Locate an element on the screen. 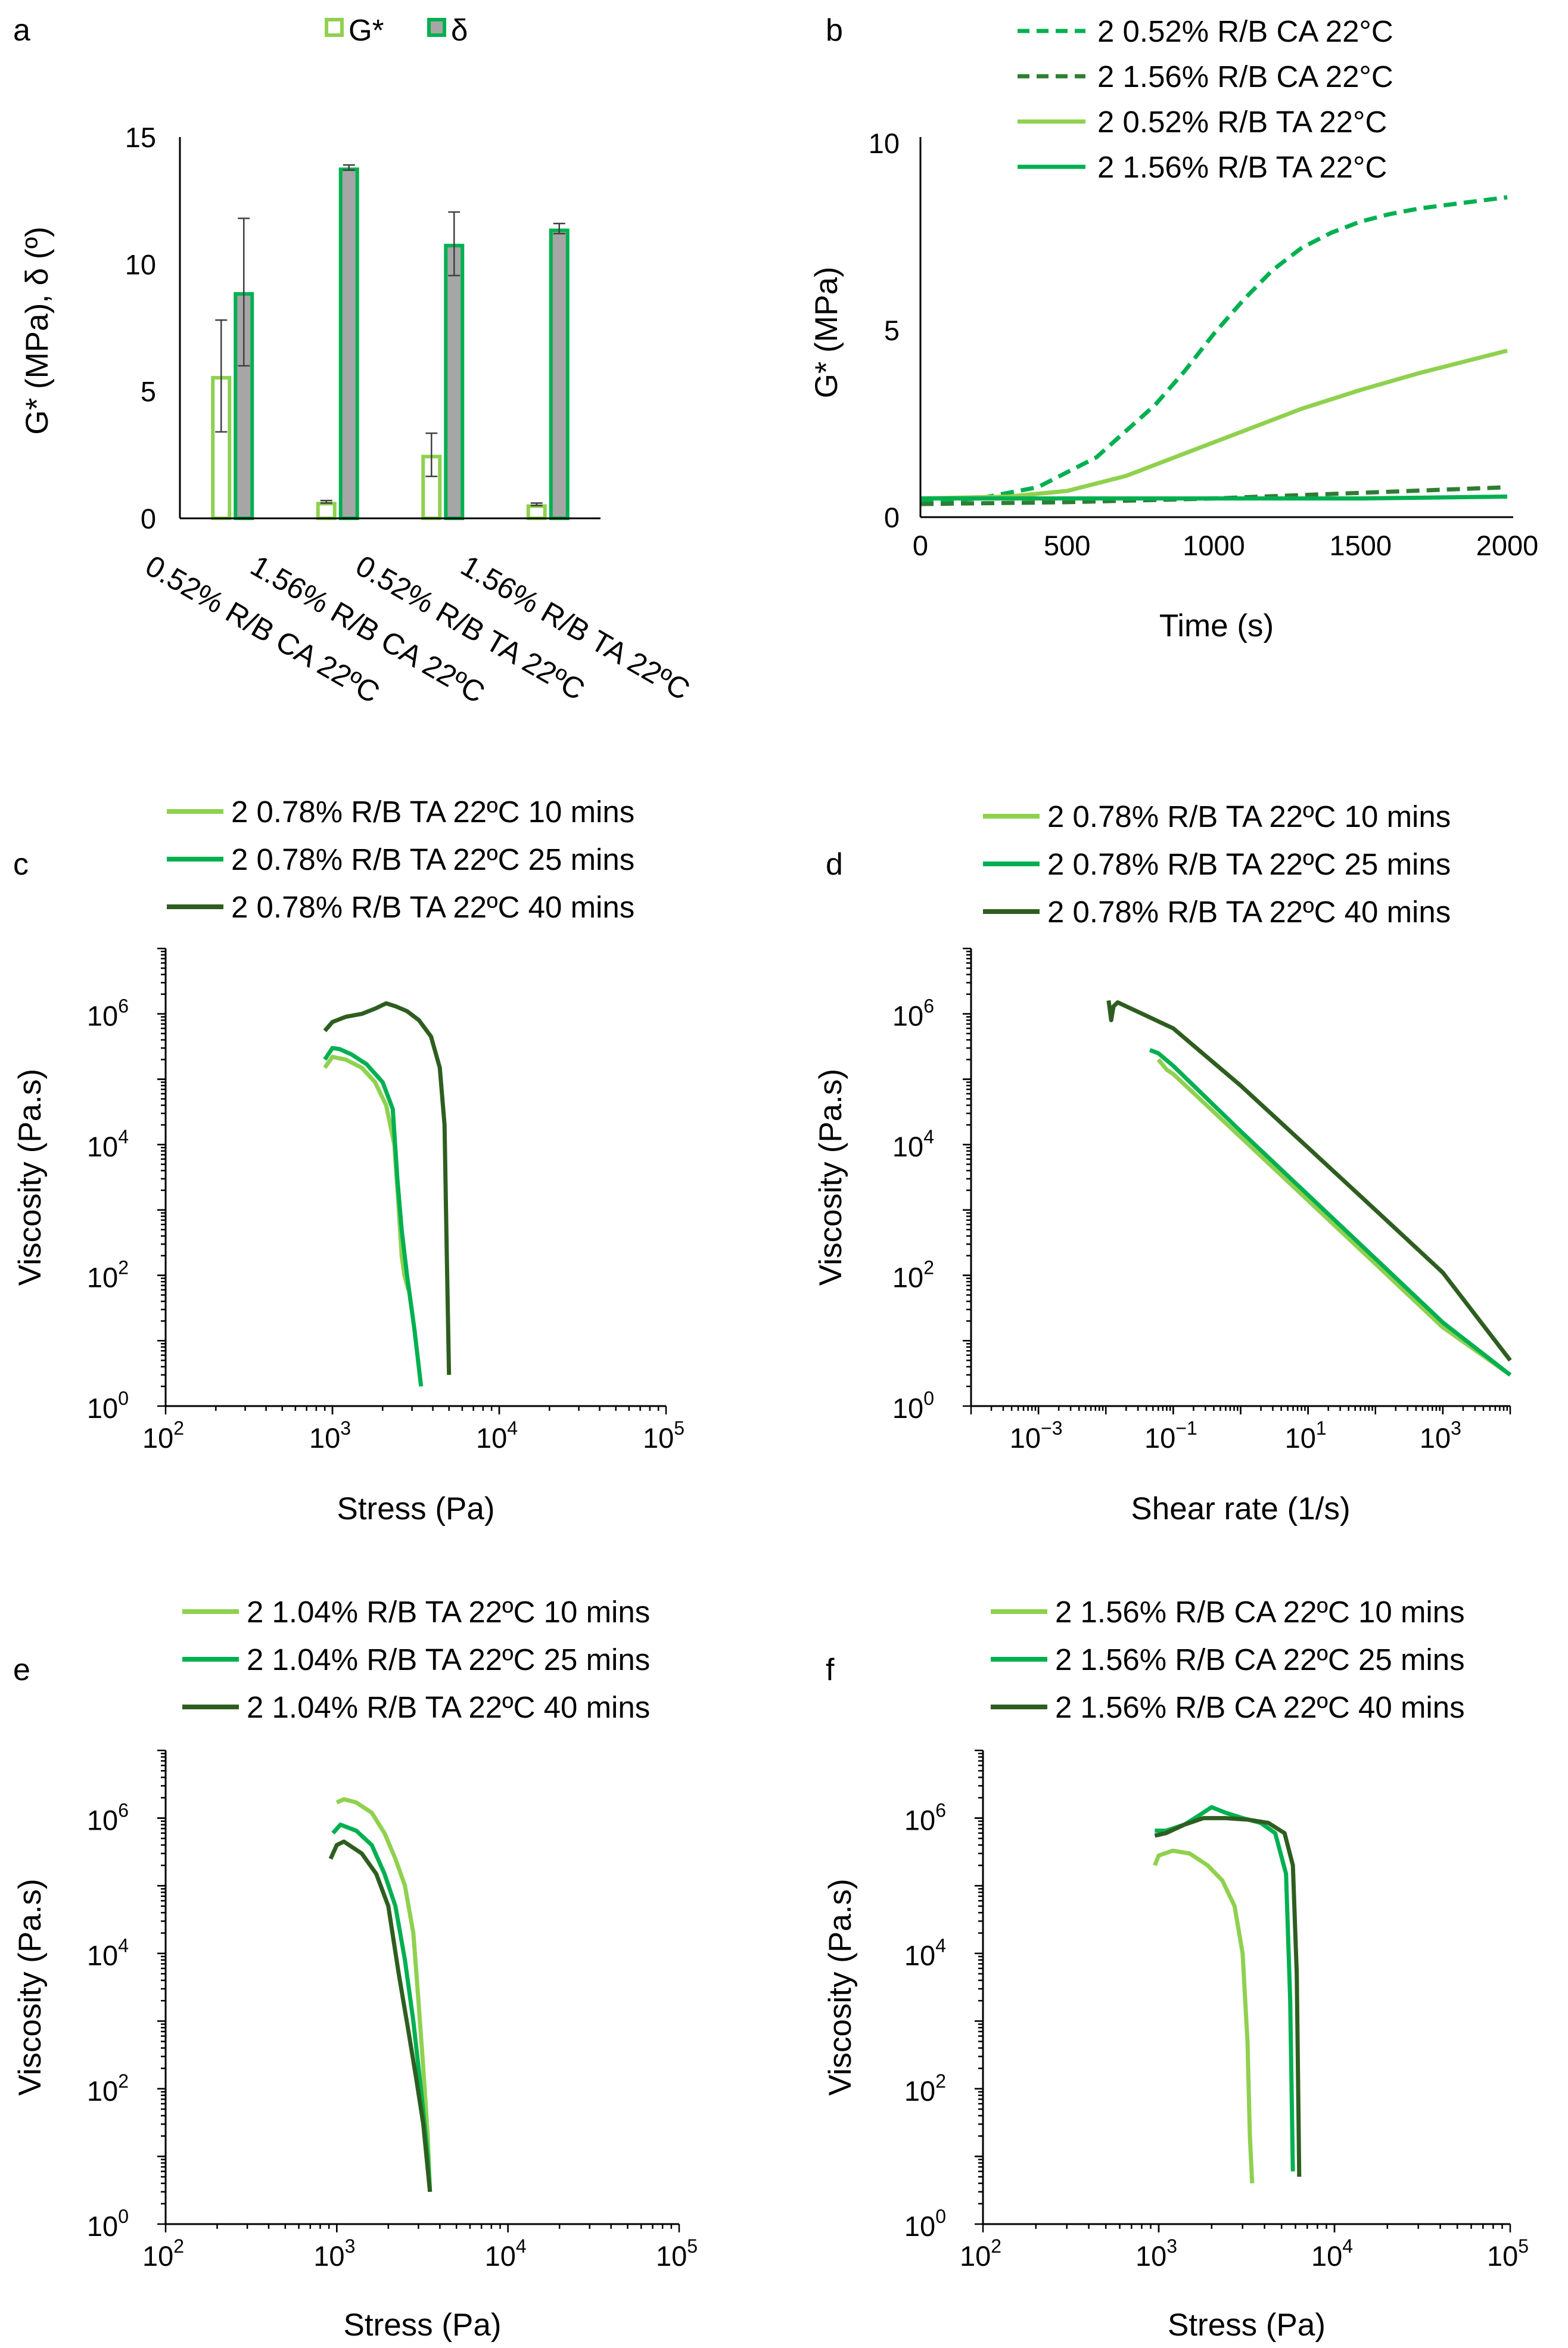 This screenshot has height=2348, width=1568. legend-label: 2 1.56% R/B CA 22°C is located at coordinates (1245, 77).